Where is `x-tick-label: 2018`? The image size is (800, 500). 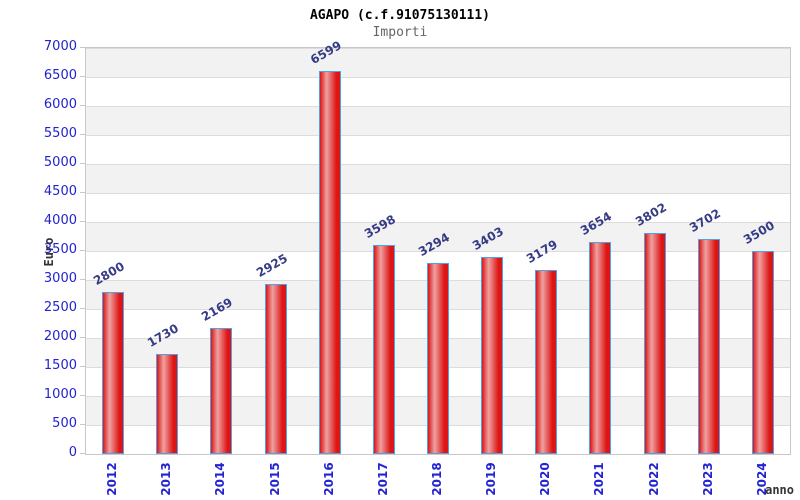 x-tick-label: 2018 is located at coordinates (437, 479).